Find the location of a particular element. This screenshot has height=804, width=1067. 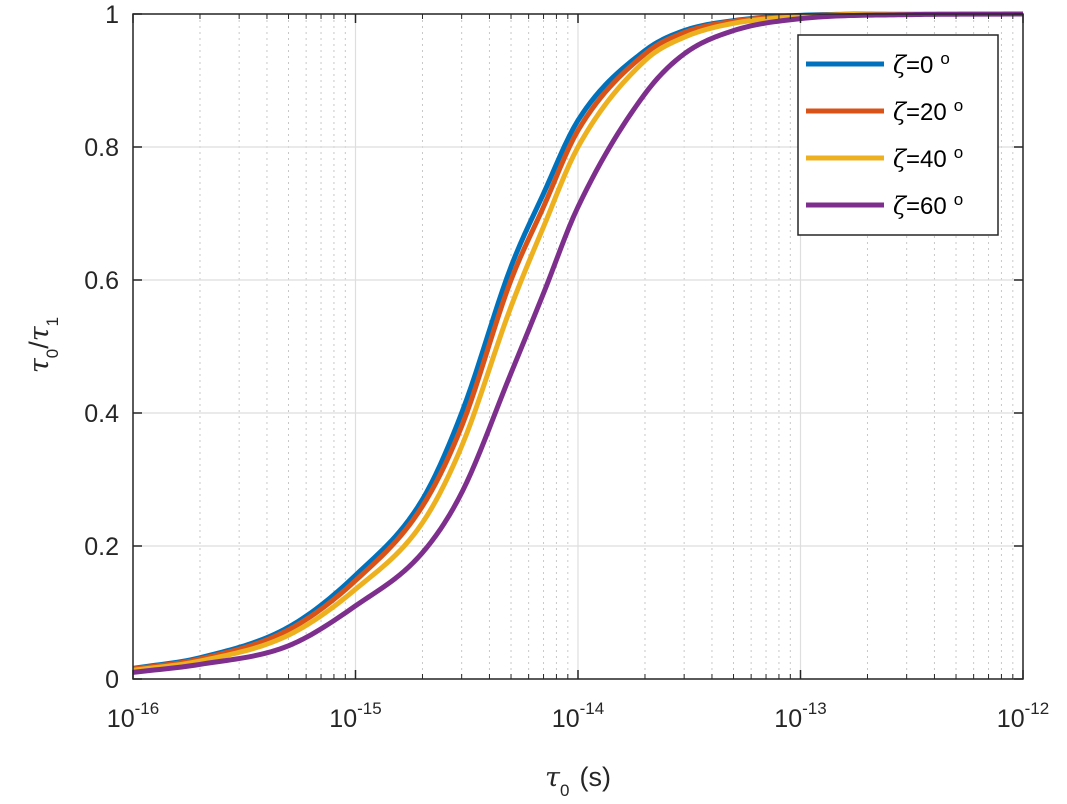

y-tick-label: 1 is located at coordinates (112, 15).